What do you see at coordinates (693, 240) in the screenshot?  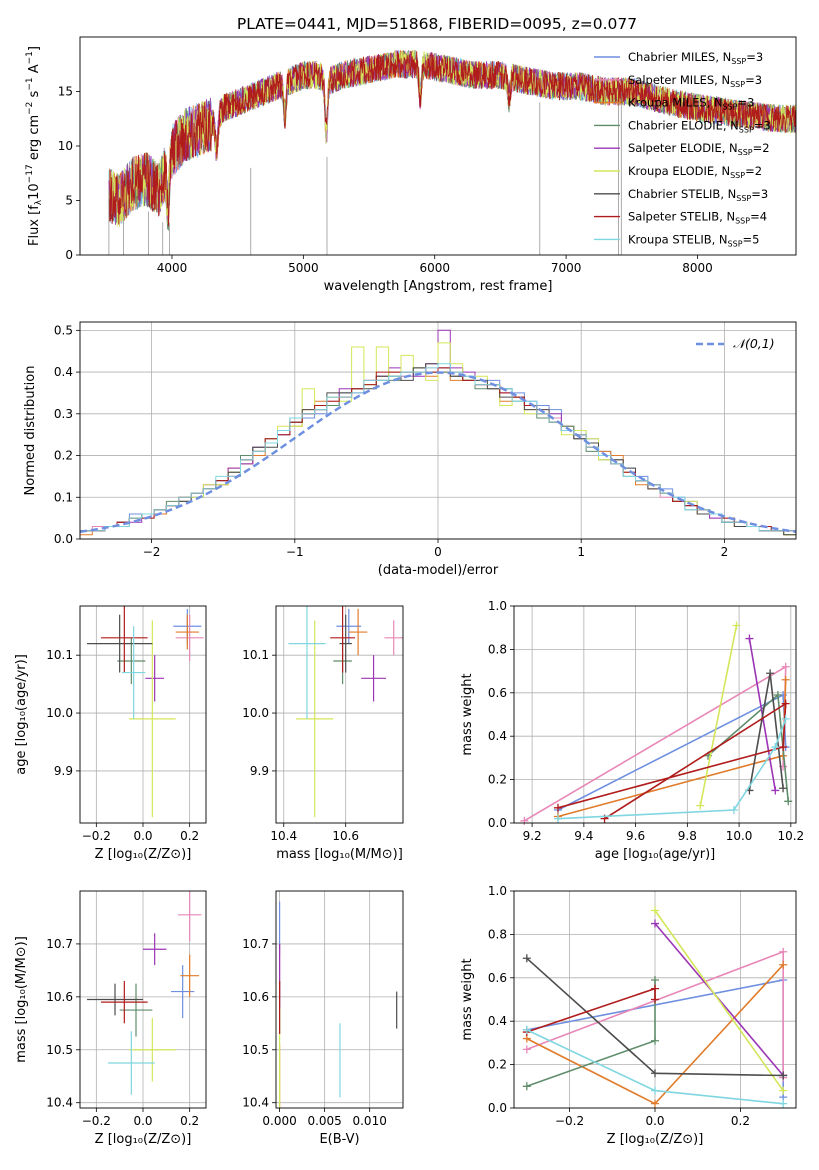 I see `legend-label: Kroupa STELIB, NSSP=5` at bounding box center [693, 240].